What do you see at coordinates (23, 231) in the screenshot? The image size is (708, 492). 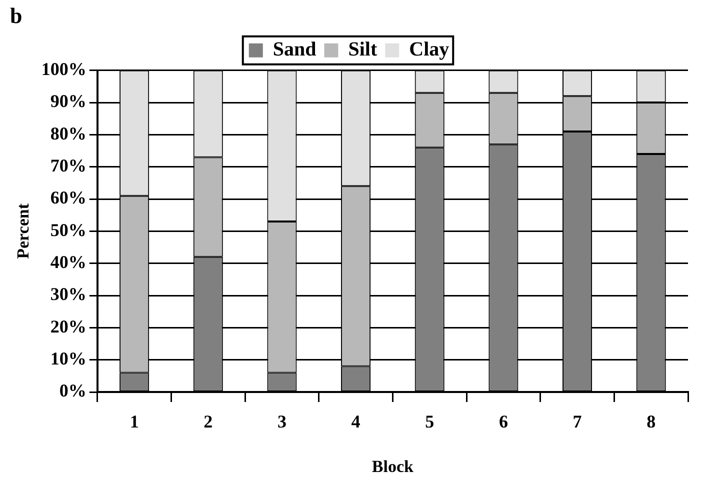 I see `y-axis-title: Percent` at bounding box center [23, 231].